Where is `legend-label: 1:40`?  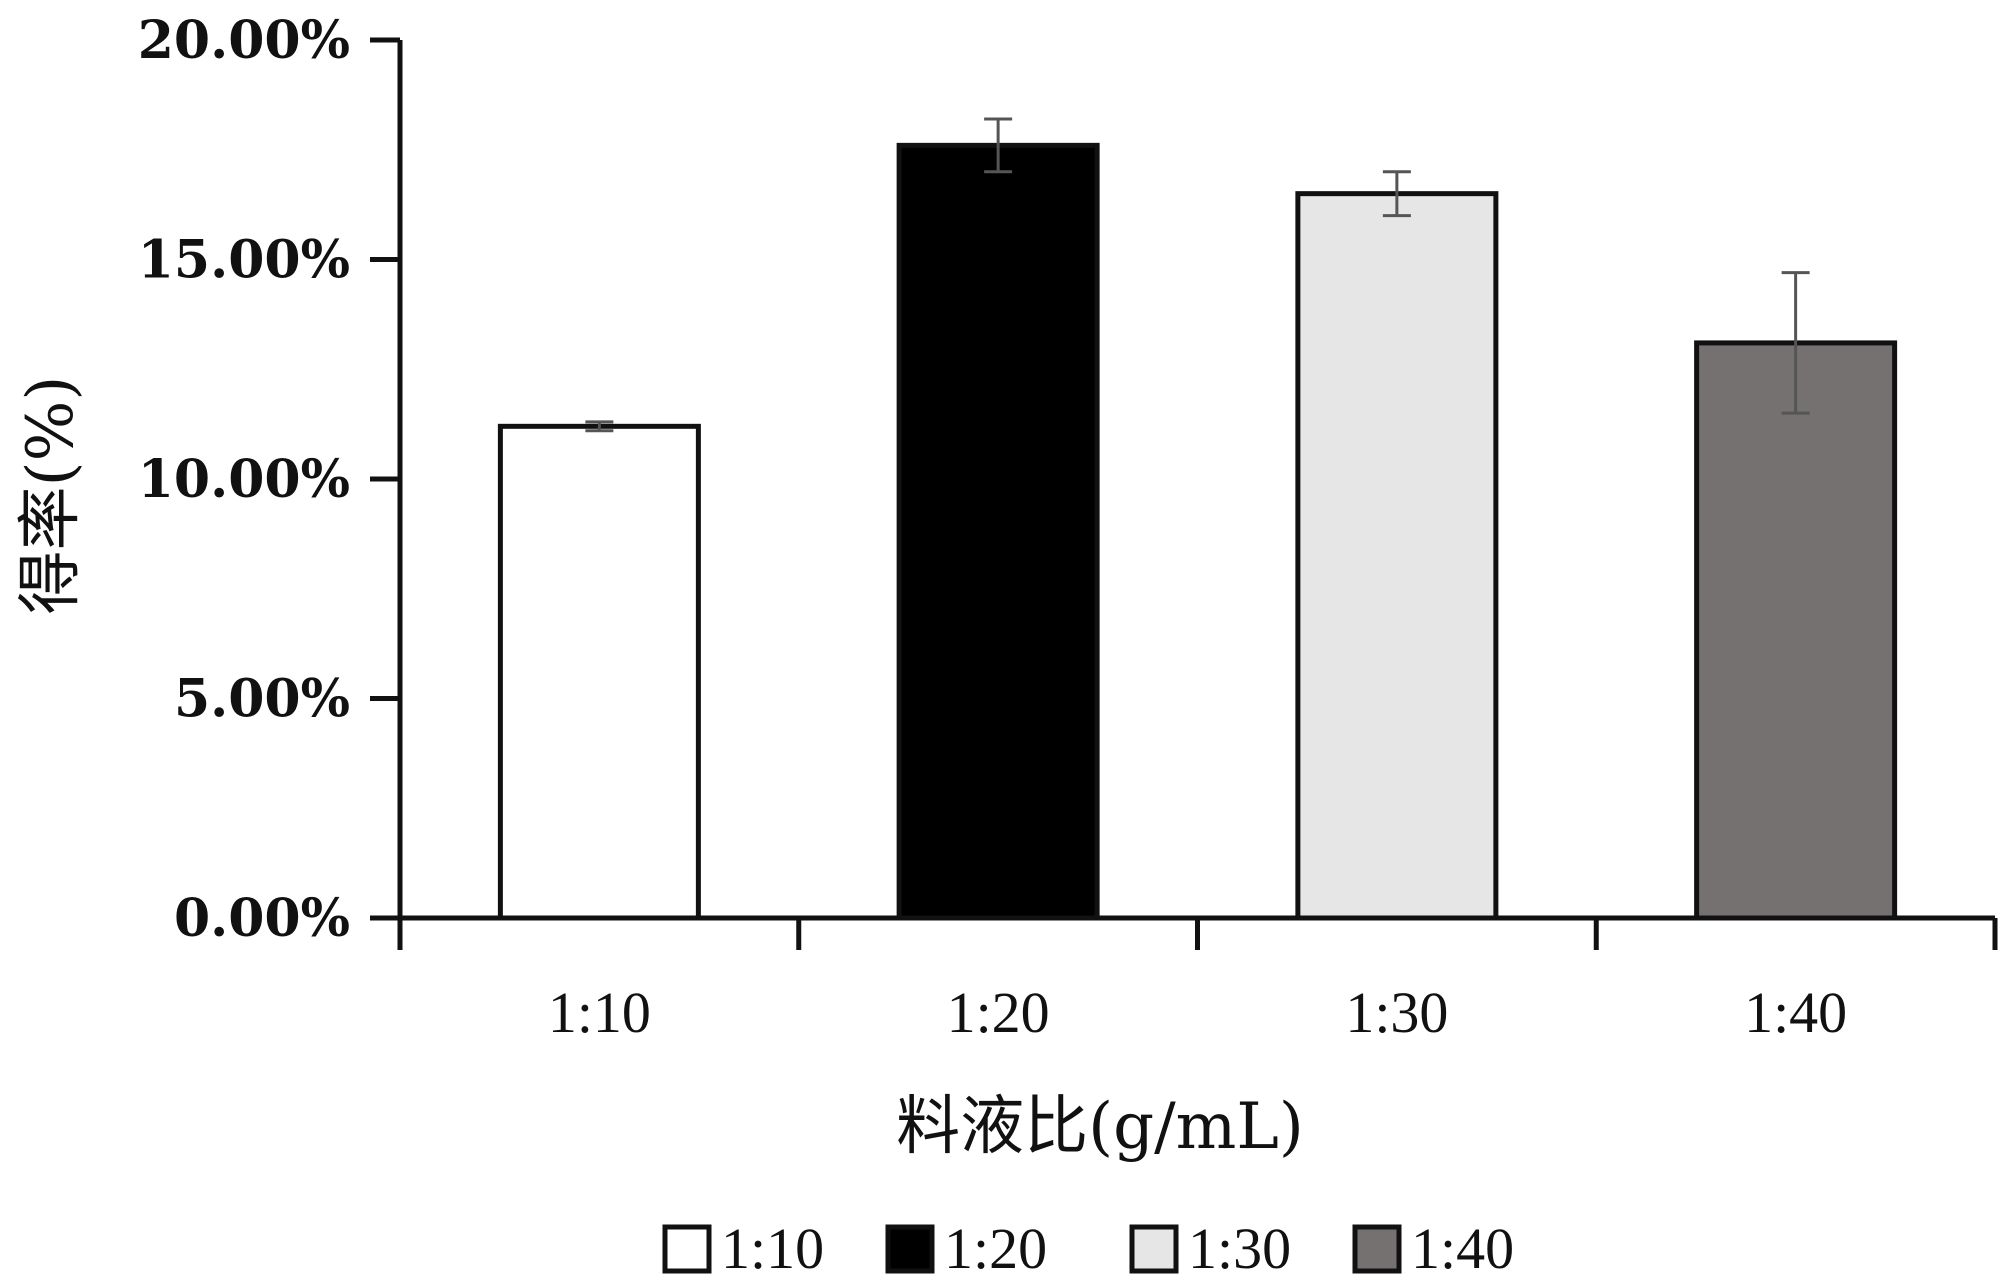
legend-label: 1:40 is located at coordinates (1462, 1248).